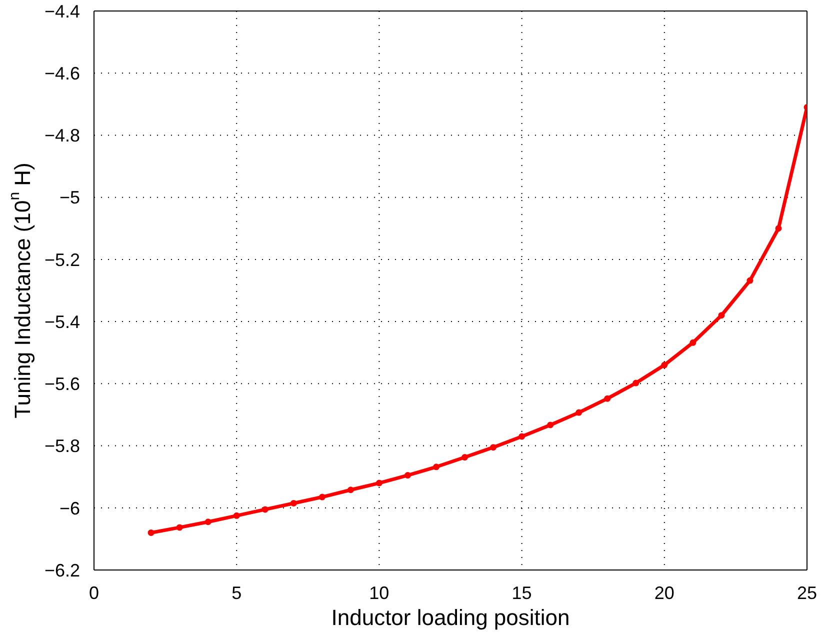 This screenshot has height=633, width=821. Describe the element at coordinates (62, 260) in the screenshot. I see `y-tick-label: −5.2` at that location.